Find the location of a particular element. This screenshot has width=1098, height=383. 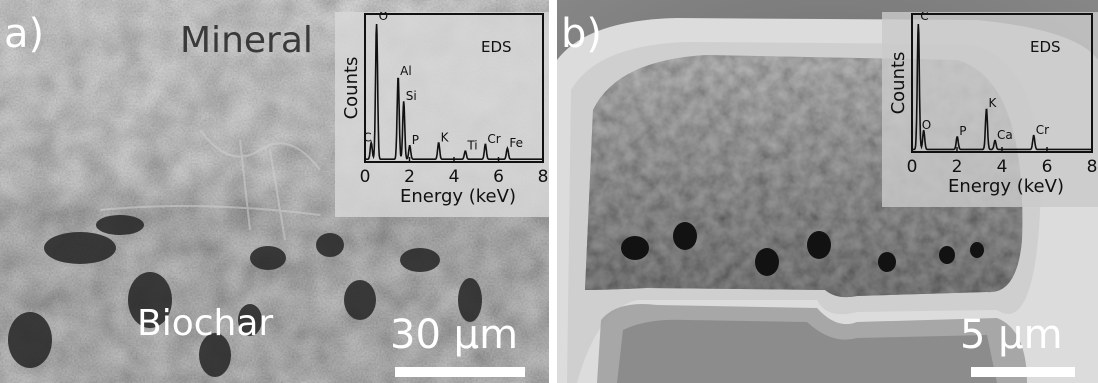

peak-label-ca: Ca is located at coordinates (1005, 135).